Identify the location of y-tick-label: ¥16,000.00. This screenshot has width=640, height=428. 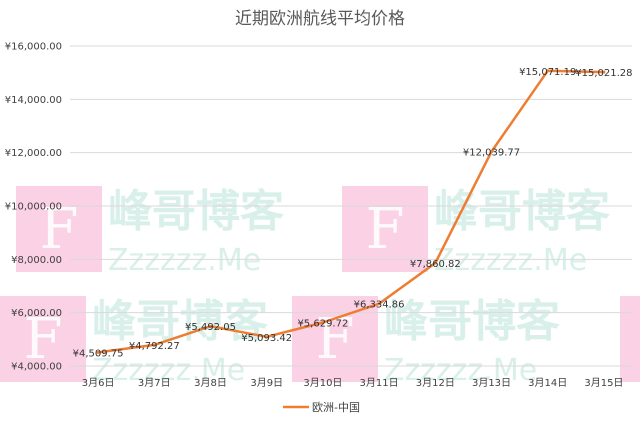
(33, 47).